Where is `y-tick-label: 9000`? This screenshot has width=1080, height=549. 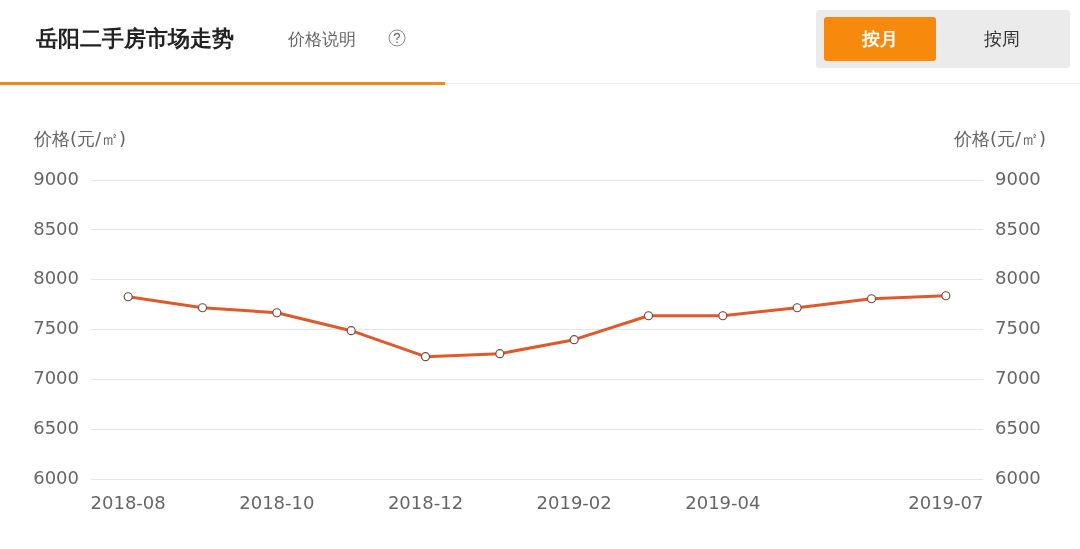
y-tick-label: 9000 is located at coordinates (56, 178).